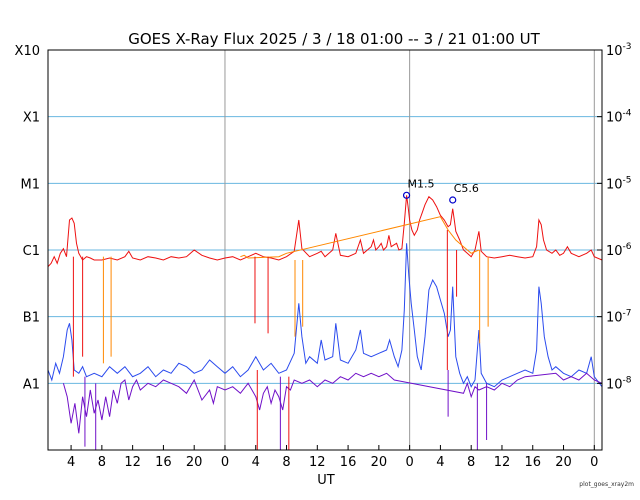 The image size is (640, 500). Describe the element at coordinates (627, 114) in the screenshot. I see `y-tick-exponent: -4` at that location.